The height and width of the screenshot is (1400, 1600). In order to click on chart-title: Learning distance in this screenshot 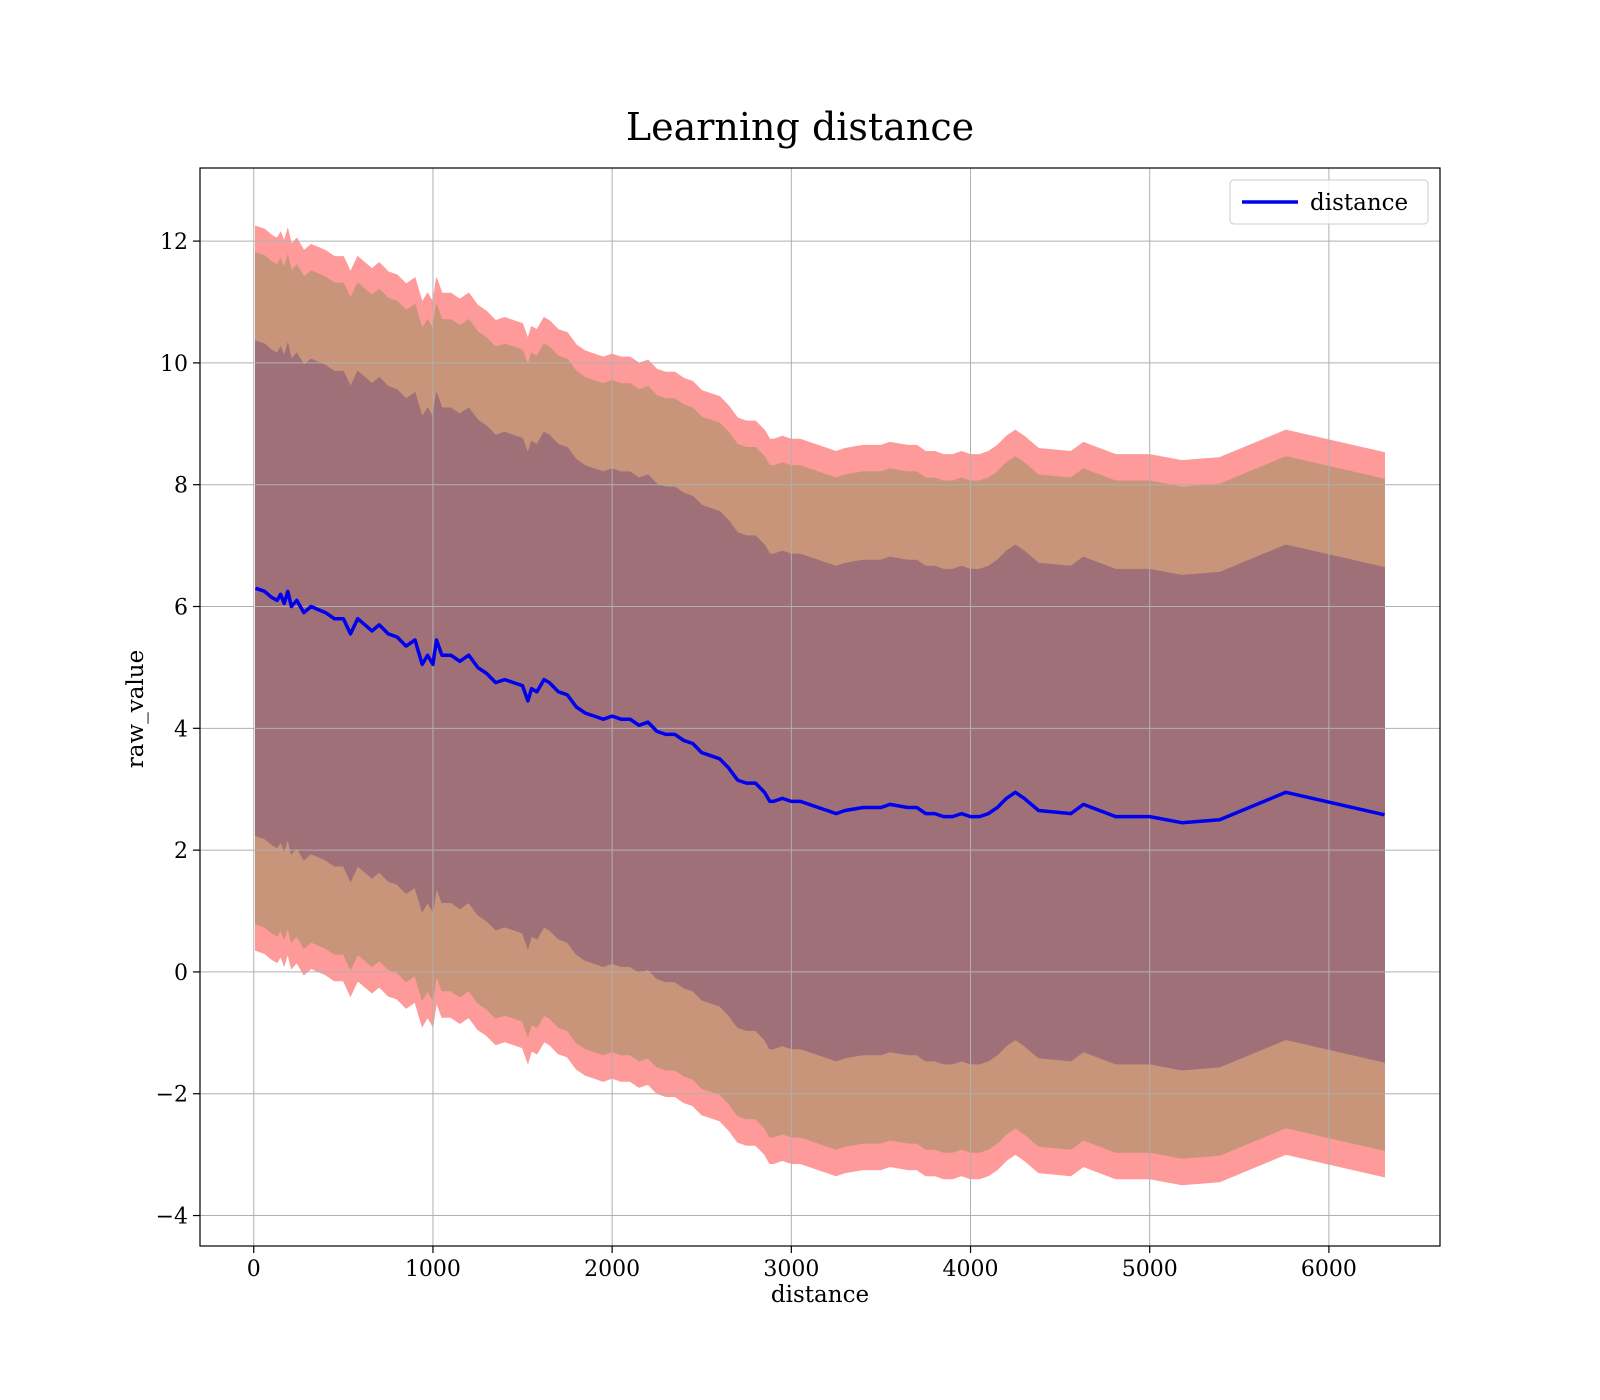, I will do `click(800, 127)`.